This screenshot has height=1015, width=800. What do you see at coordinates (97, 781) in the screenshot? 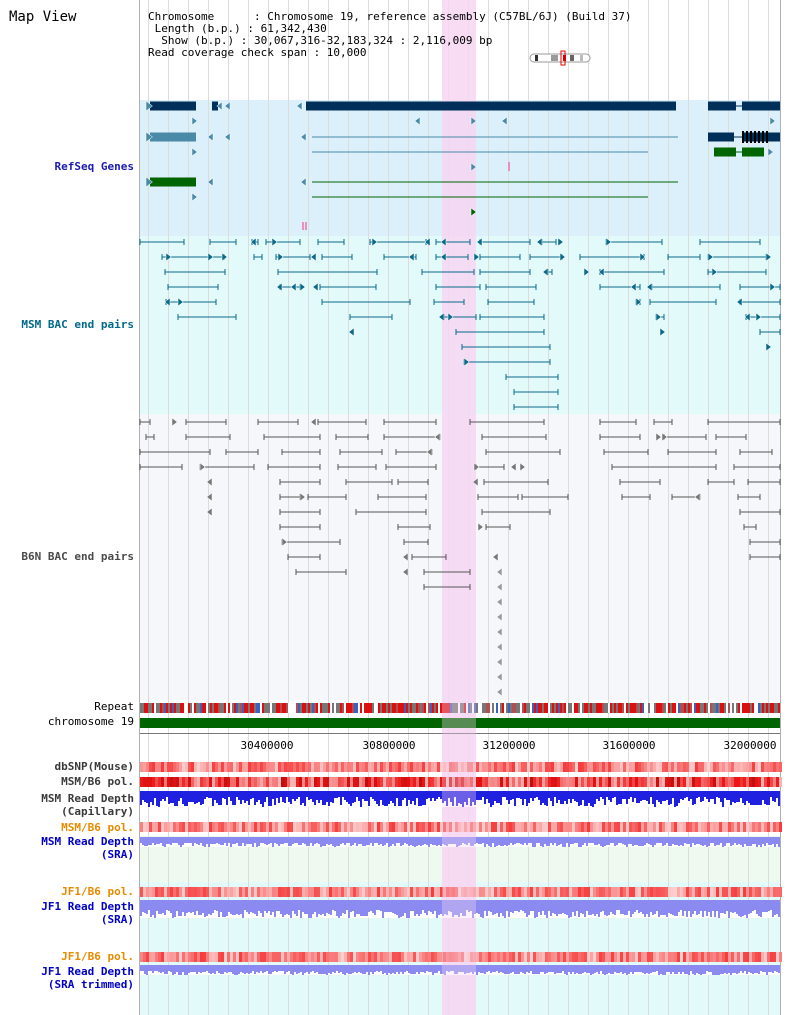
I see `msm-pol-track-label: MSM/B6 pol.` at bounding box center [97, 781].